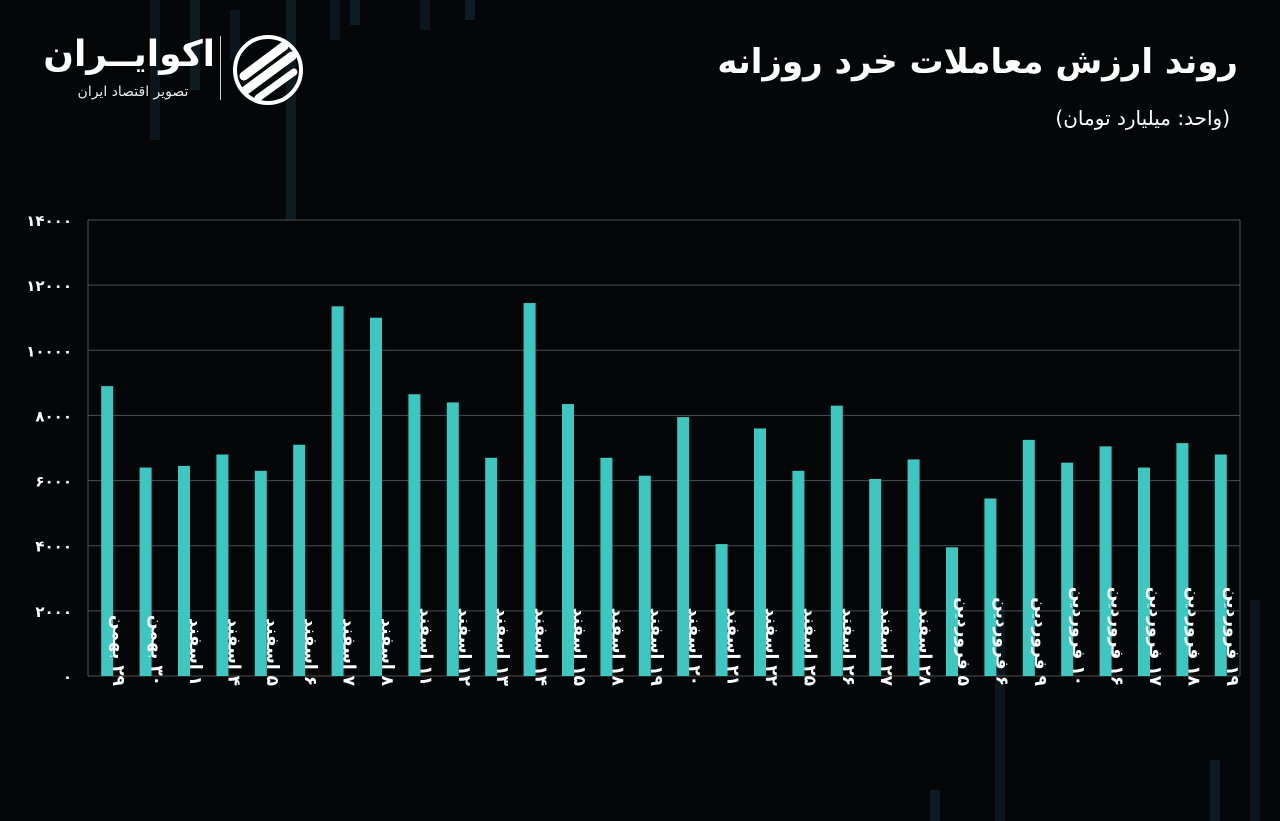 The height and width of the screenshot is (821, 1280). I want to click on x-tick-label: ۱۴ اسفند, so click(541, 647).